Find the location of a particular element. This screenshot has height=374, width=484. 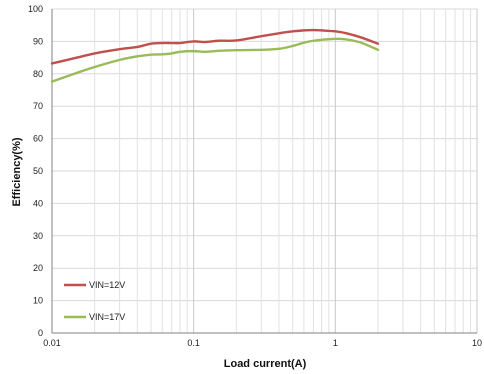

x-tick-label: 0.1 is located at coordinates (193, 343).